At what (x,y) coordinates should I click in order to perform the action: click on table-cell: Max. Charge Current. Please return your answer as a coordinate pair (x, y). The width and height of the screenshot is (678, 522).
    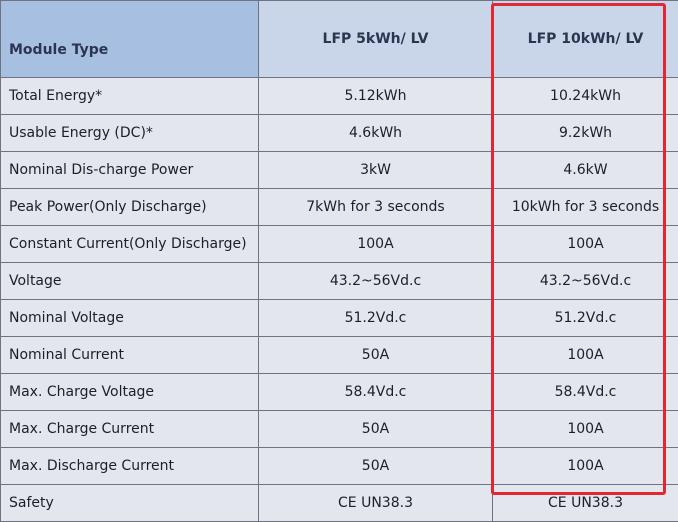
    Looking at the image, I should click on (130, 429).